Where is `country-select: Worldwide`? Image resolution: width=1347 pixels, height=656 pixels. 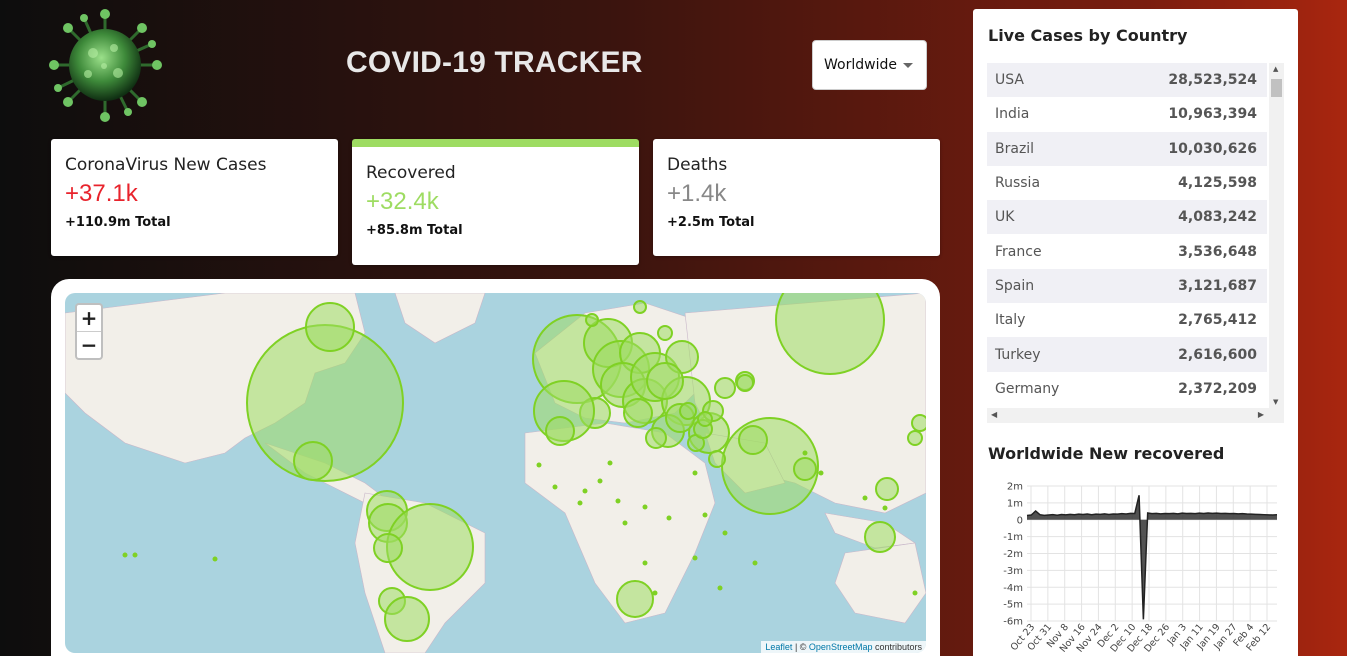 country-select: Worldwide is located at coordinates (869, 65).